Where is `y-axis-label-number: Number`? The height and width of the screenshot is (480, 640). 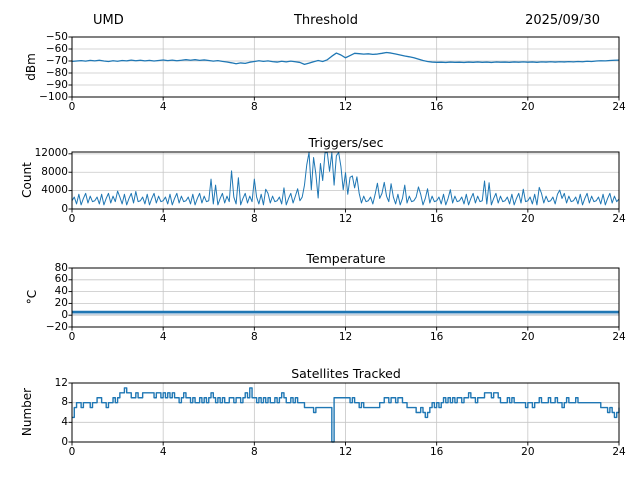
y-axis-label-number: Number is located at coordinates (27, 412).